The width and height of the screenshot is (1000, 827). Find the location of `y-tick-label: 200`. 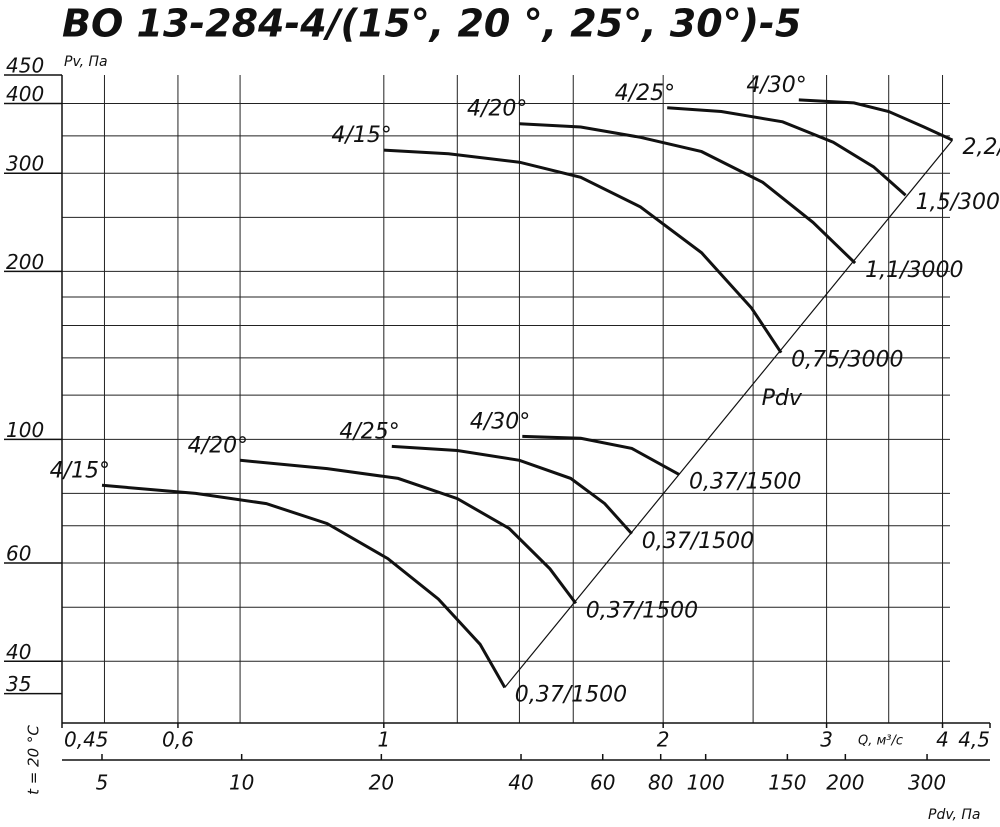

y-tick-label: 200 is located at coordinates (25, 262).